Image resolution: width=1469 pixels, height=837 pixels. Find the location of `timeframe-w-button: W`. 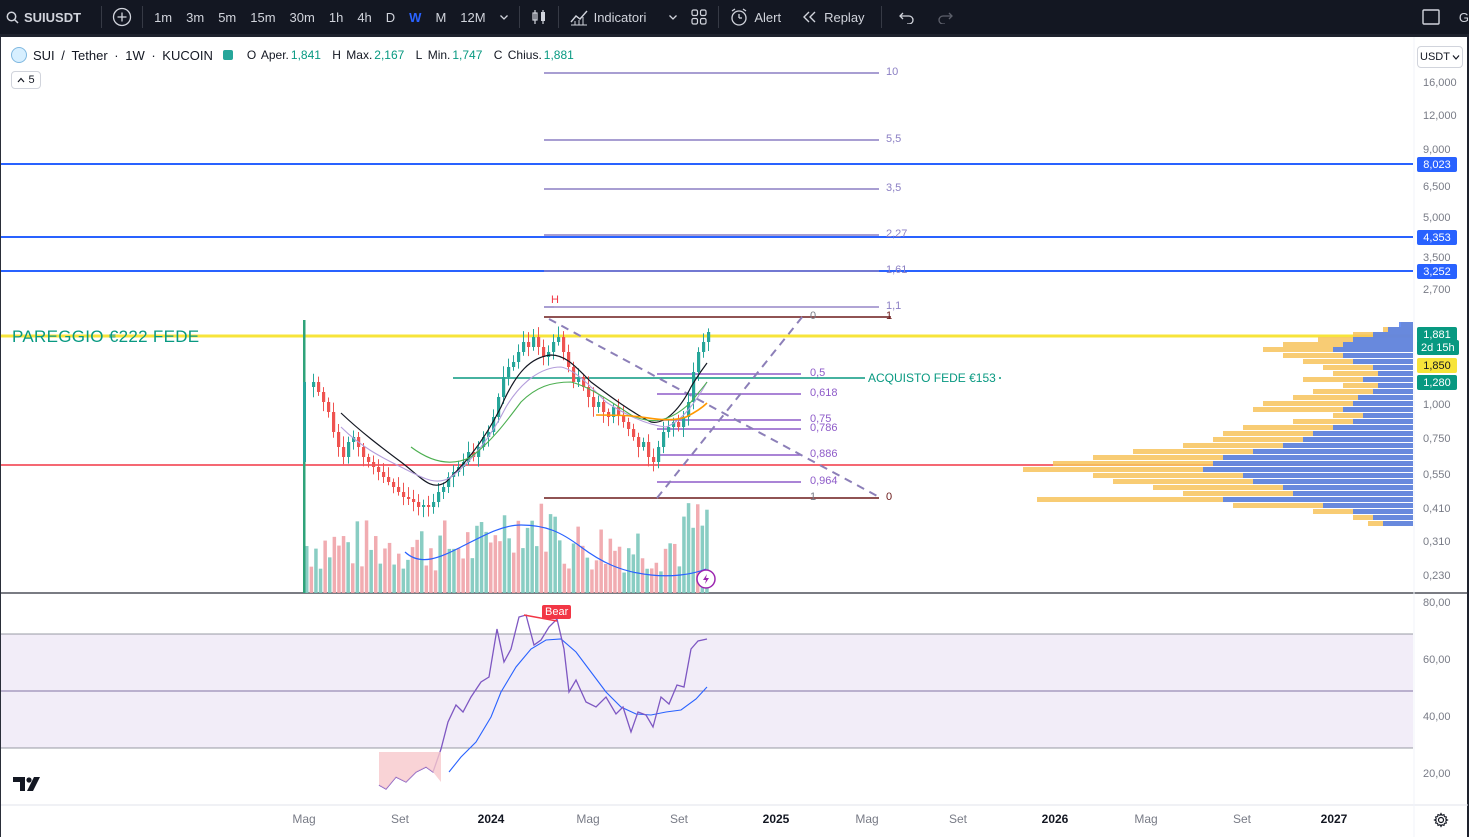

timeframe-w-button: W is located at coordinates (415, 17).